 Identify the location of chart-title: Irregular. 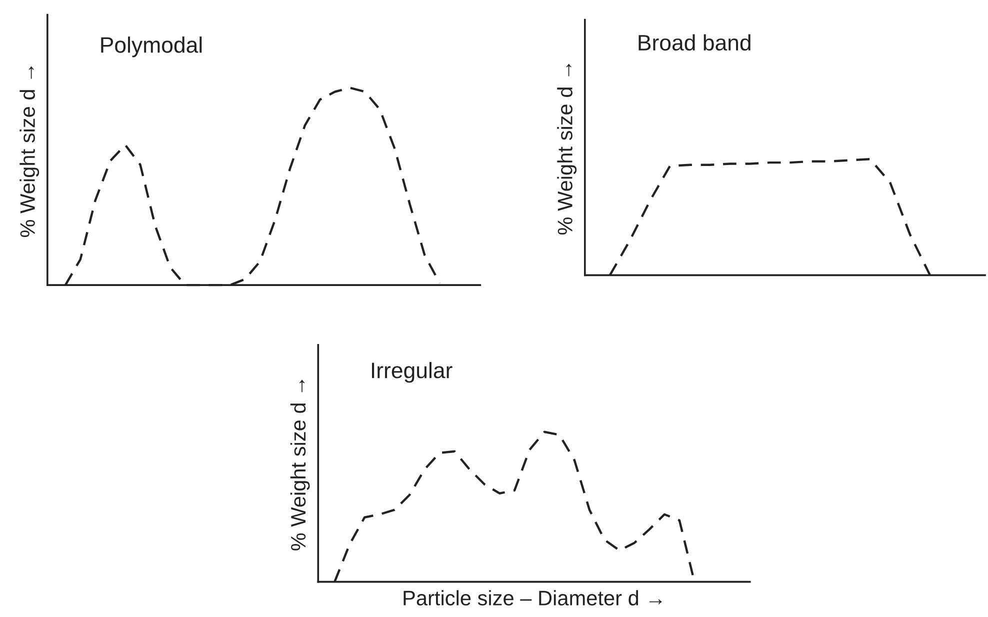
(412, 372).